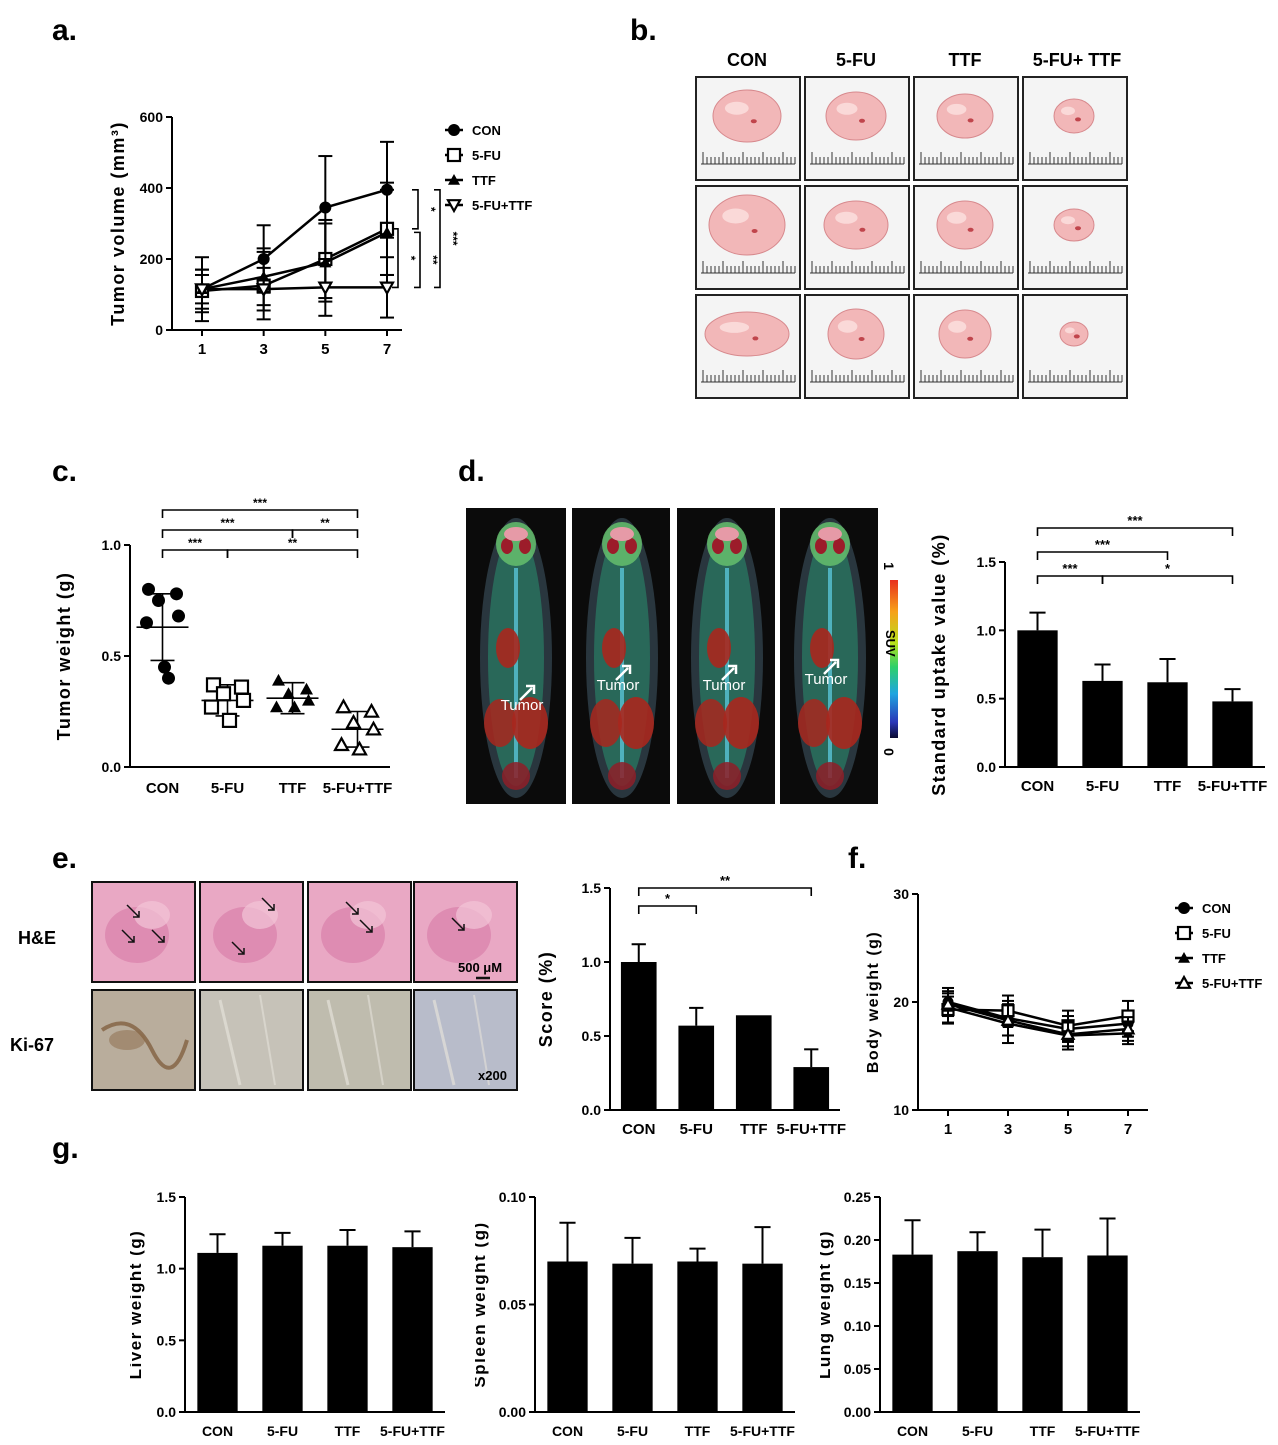  Describe the element at coordinates (1184, 908) in the screenshot. I see `legend-marker` at that location.